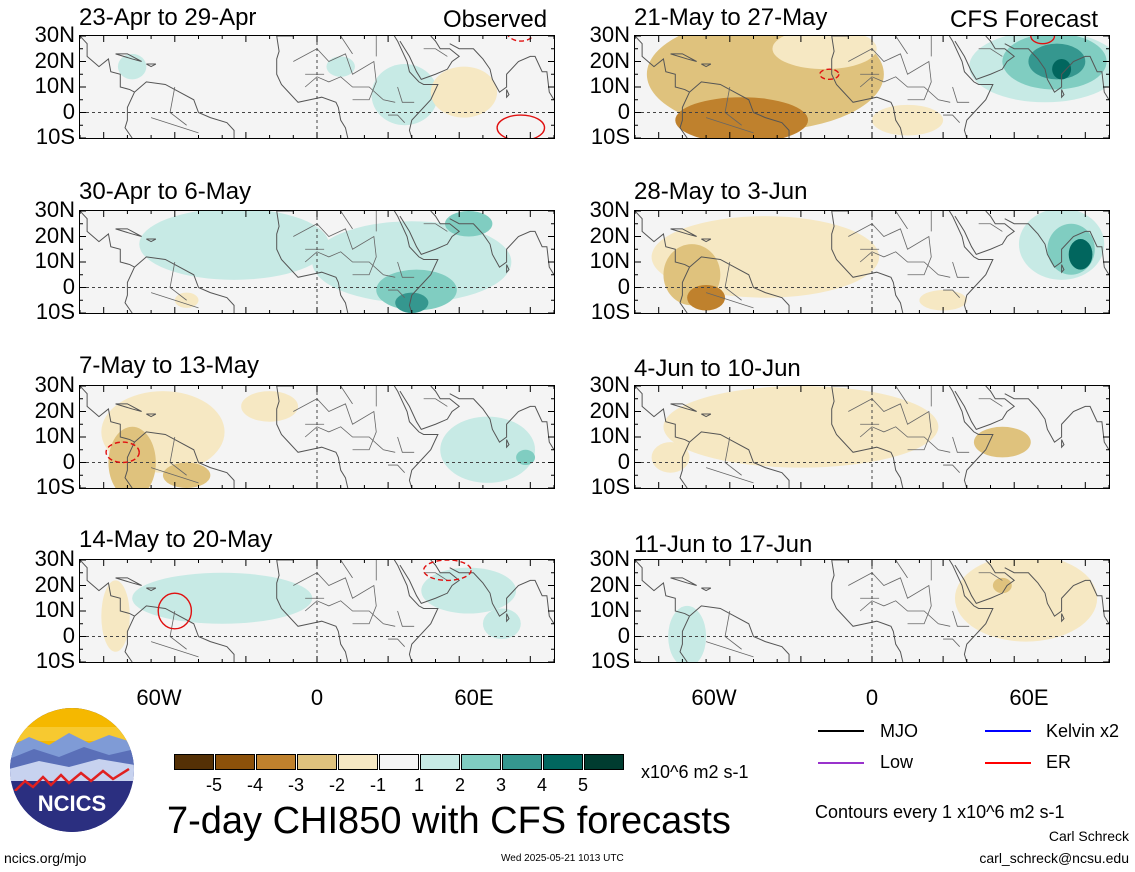  Describe the element at coordinates (495, 19) in the screenshot. I see `observed-tag: Observed` at that location.